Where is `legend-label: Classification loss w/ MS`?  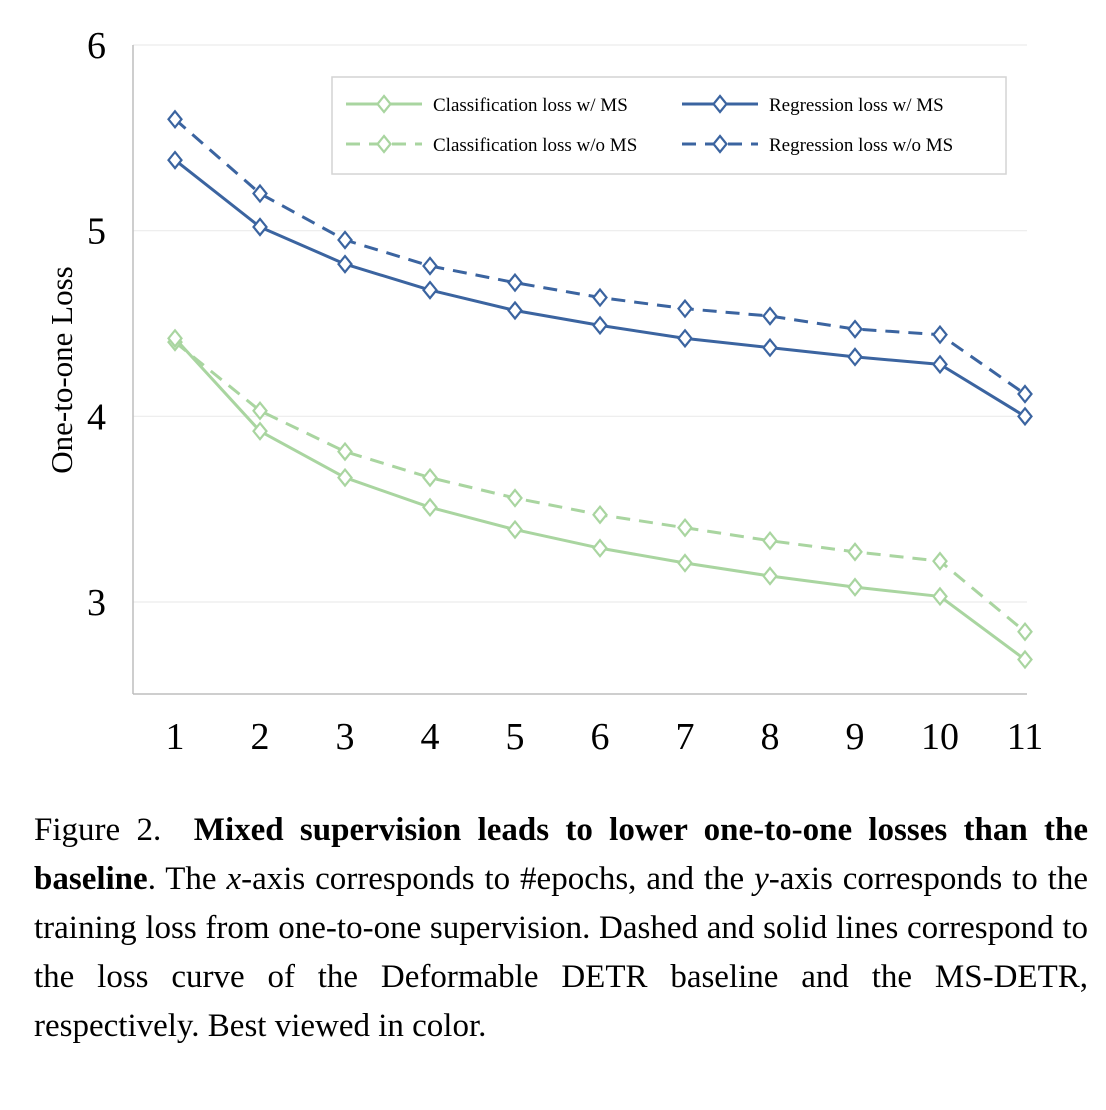 legend-label: Classification loss w/ MS is located at coordinates (530, 105).